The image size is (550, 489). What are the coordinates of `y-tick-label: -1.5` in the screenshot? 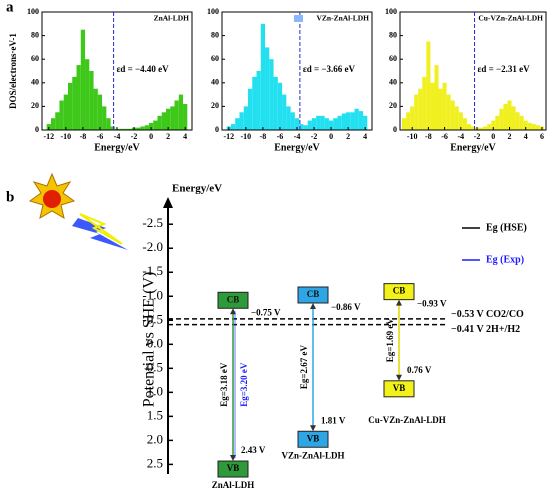 It's located at (152, 270).